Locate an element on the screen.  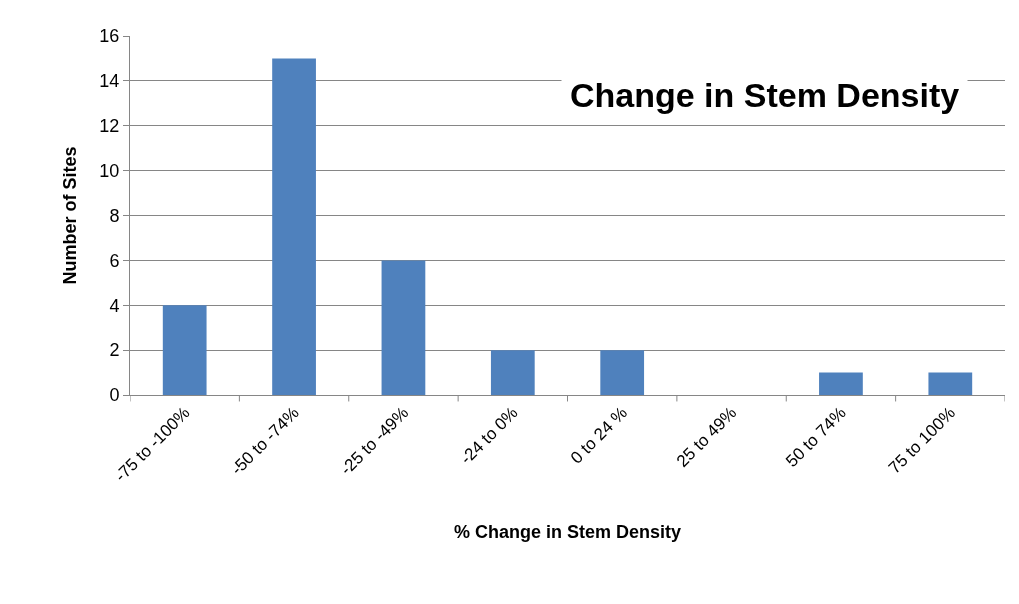
x-tick-label: 0 to 24 % is located at coordinates (599, 435).